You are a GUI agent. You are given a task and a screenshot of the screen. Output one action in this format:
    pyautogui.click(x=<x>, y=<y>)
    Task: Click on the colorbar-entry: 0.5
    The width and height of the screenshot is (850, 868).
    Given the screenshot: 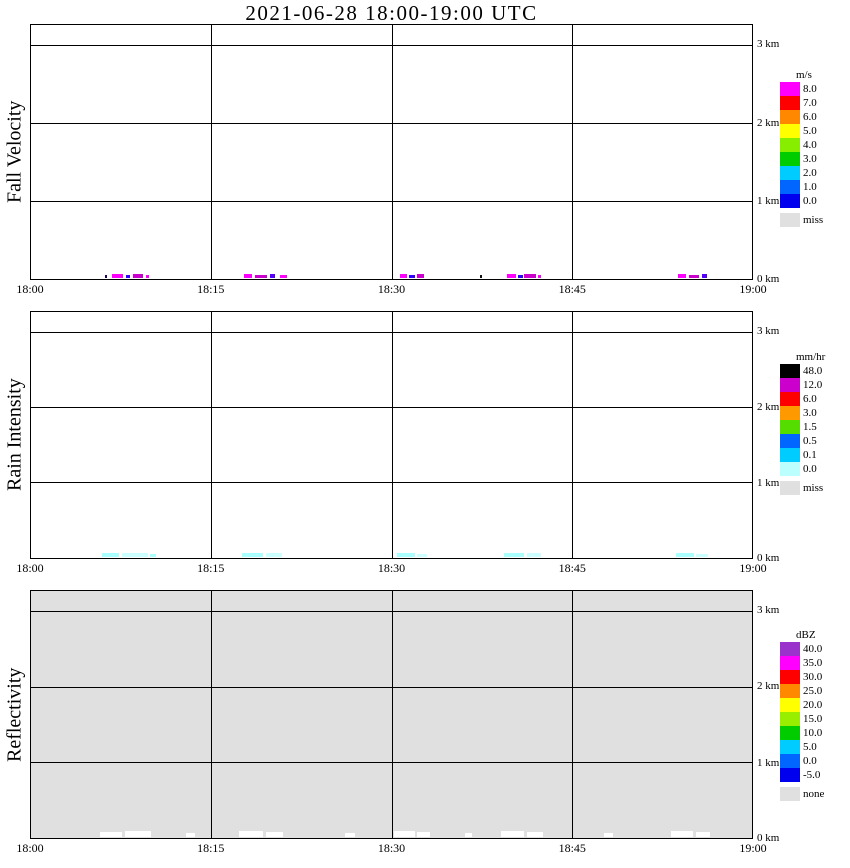 What is the action you would take?
    pyautogui.click(x=811, y=441)
    